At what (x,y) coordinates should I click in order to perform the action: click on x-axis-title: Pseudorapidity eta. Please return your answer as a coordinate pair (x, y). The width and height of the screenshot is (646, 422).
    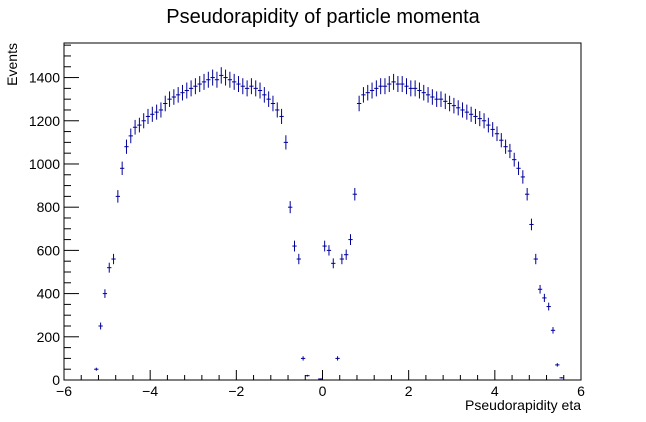
    Looking at the image, I should click on (523, 405).